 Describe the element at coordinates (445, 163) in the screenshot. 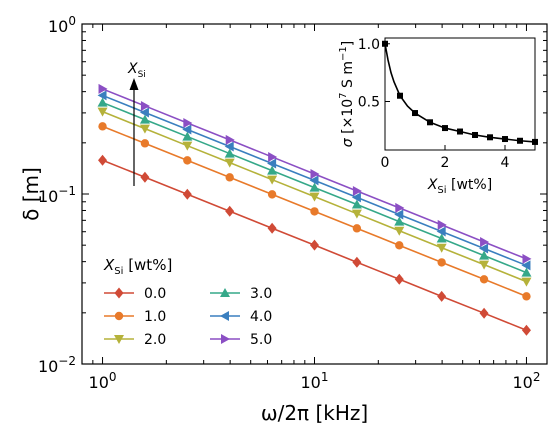

I see `inset-x-tick-label: 2` at that location.